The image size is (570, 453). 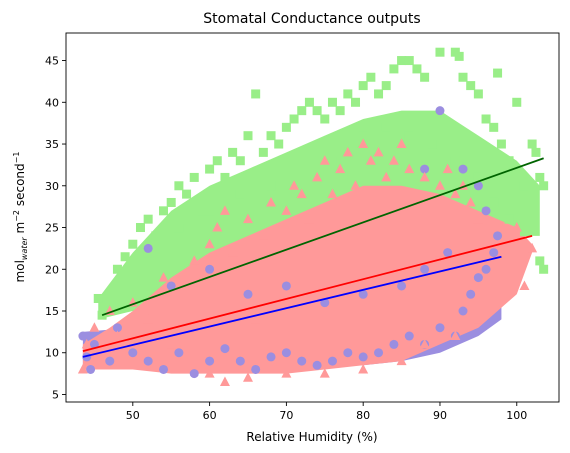 I want to click on x-tick-label: 100, so click(x=516, y=415).